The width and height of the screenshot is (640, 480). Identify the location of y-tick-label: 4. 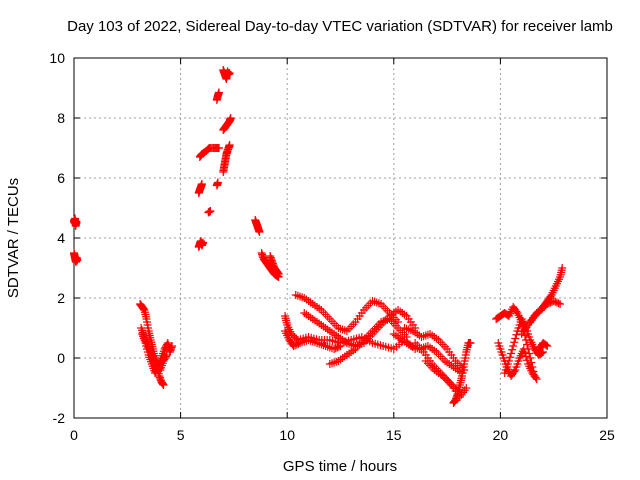
(61, 238).